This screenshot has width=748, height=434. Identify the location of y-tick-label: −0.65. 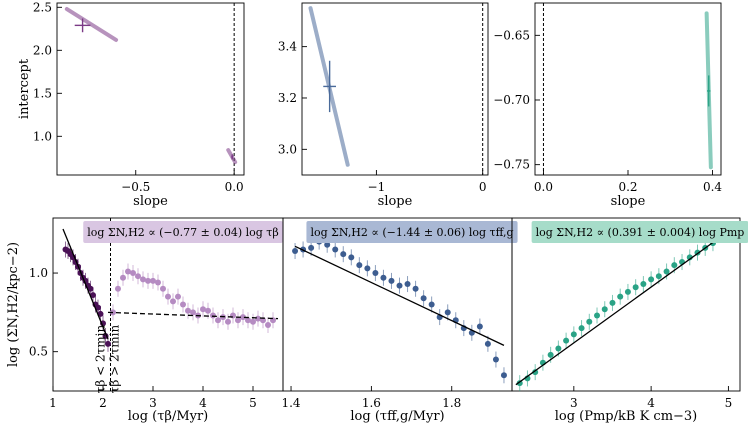
(511, 35).